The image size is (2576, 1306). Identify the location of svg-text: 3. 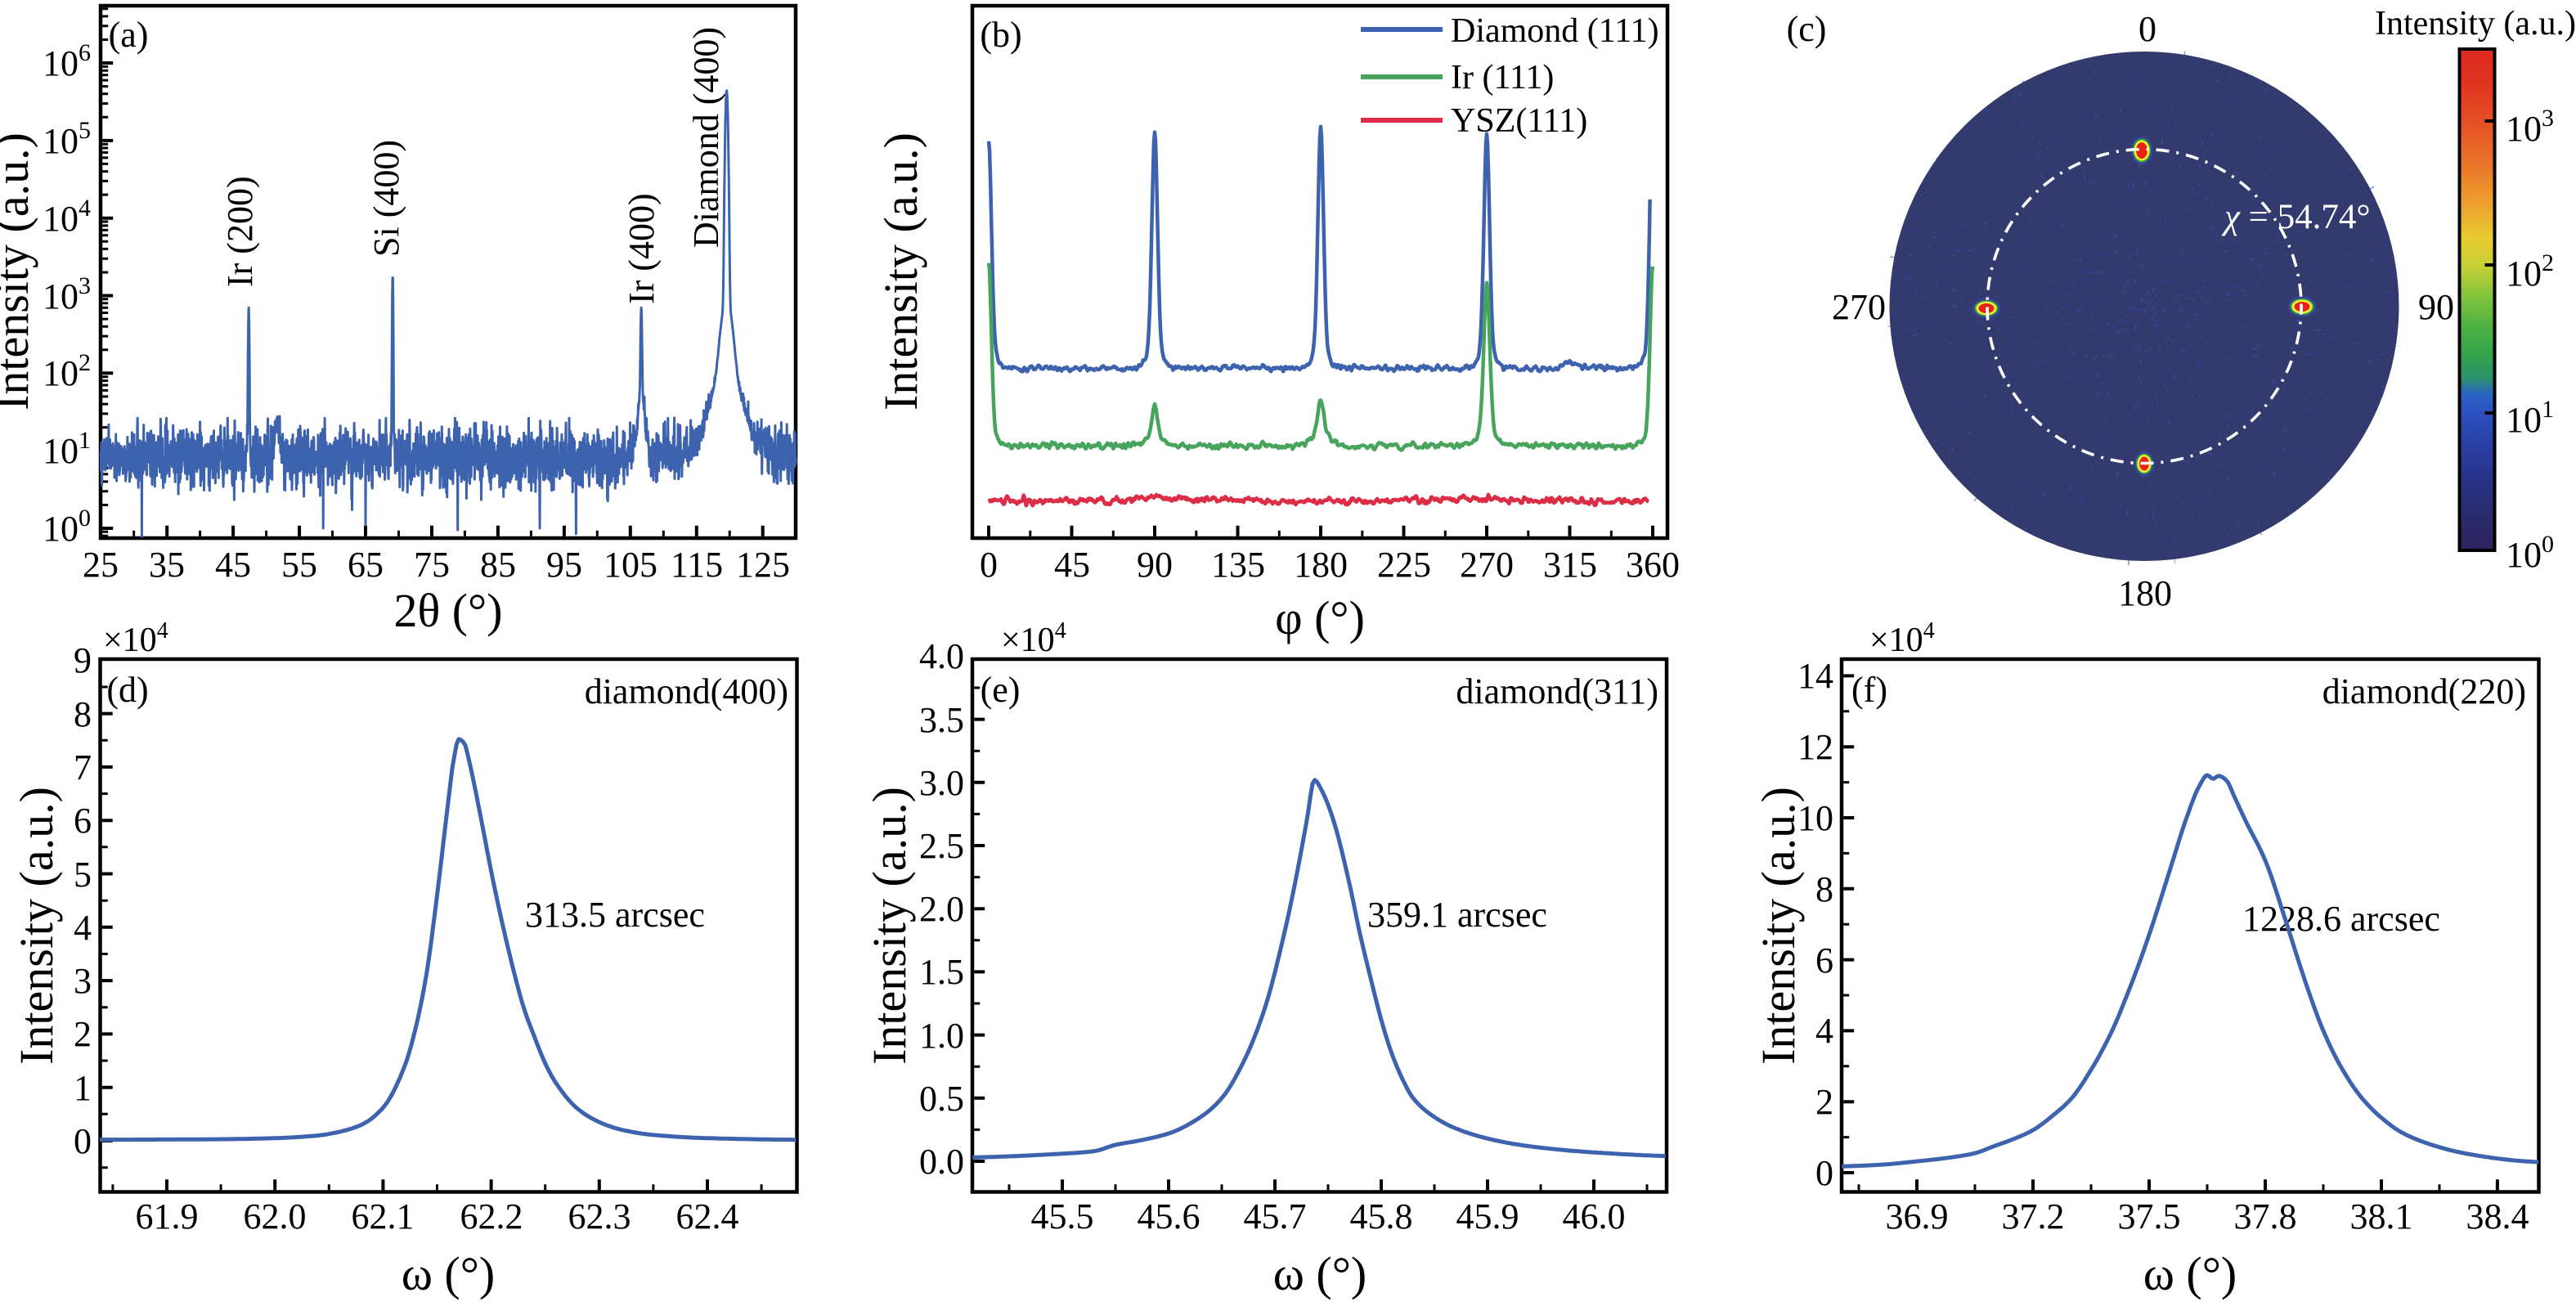
(83, 981).